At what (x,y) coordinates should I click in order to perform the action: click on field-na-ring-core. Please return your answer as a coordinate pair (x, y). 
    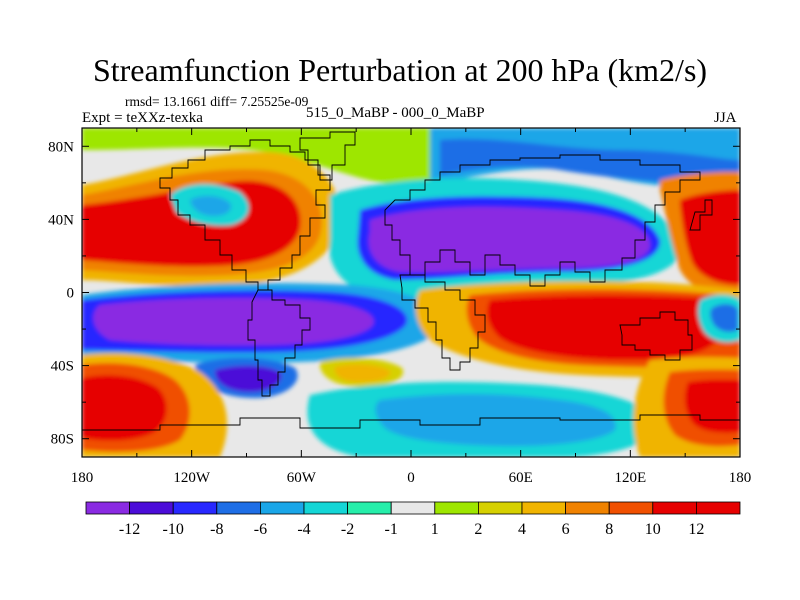
    Looking at the image, I should click on (211, 205).